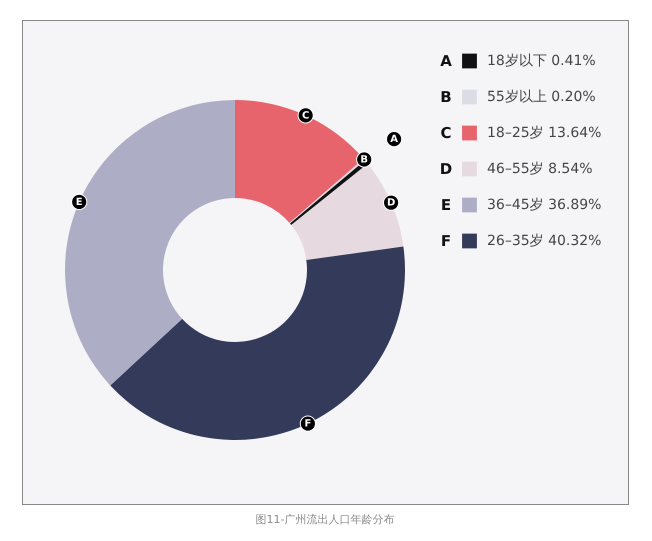  I want to click on legend-label: 36–45岁 36.89%, so click(544, 205).